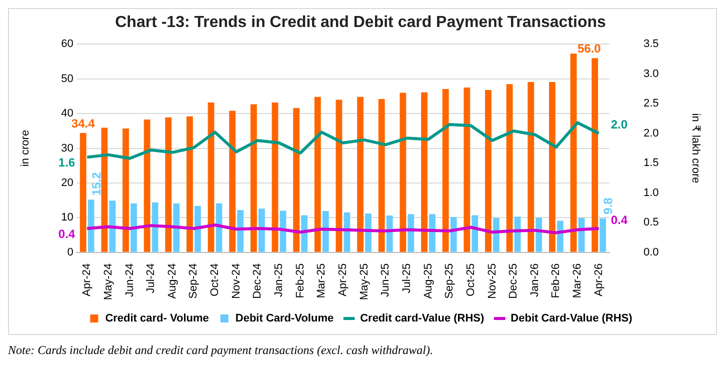 This screenshot has height=373, width=725. Describe the element at coordinates (83, 123) in the screenshot. I see `data-label: 34.4` at that location.